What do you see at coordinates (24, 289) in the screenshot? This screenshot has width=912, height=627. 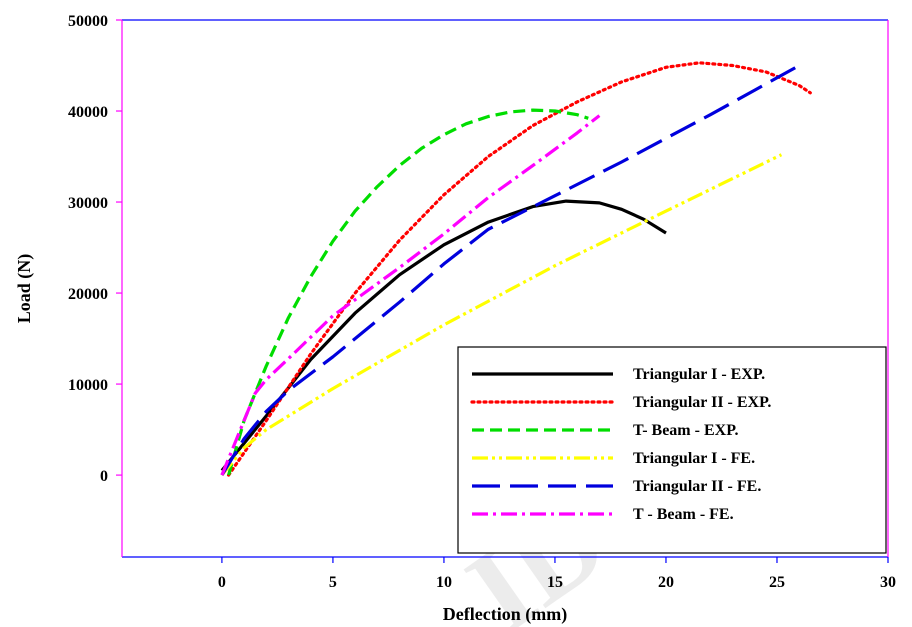 I see `y-axis-label: Load (N)` at bounding box center [24, 289].